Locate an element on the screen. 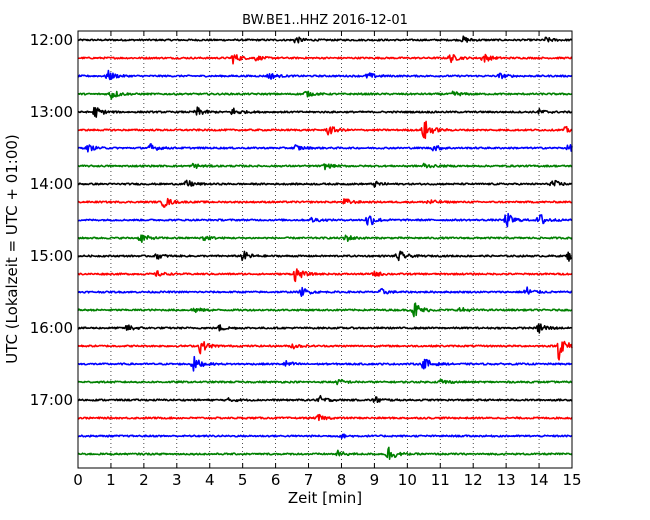  y-tick-label: 12:00 is located at coordinates (51, 40).